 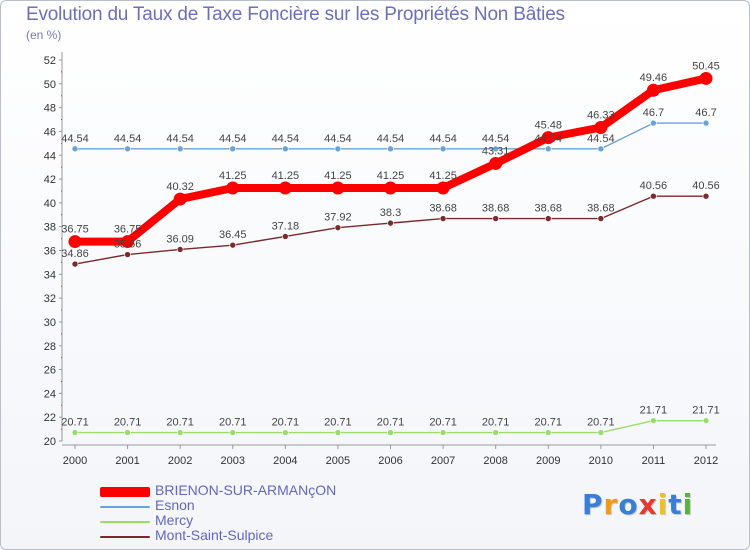 What do you see at coordinates (495, 218) in the screenshot?
I see `point-mont-saint-sulpice-2008` at bounding box center [495, 218].